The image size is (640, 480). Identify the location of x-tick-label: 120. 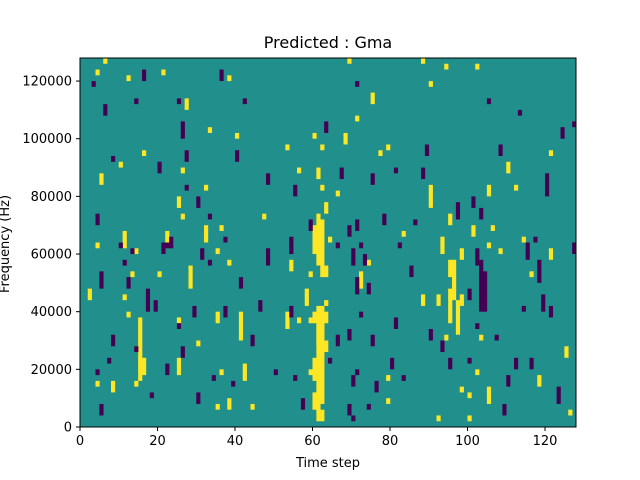
(545, 441).